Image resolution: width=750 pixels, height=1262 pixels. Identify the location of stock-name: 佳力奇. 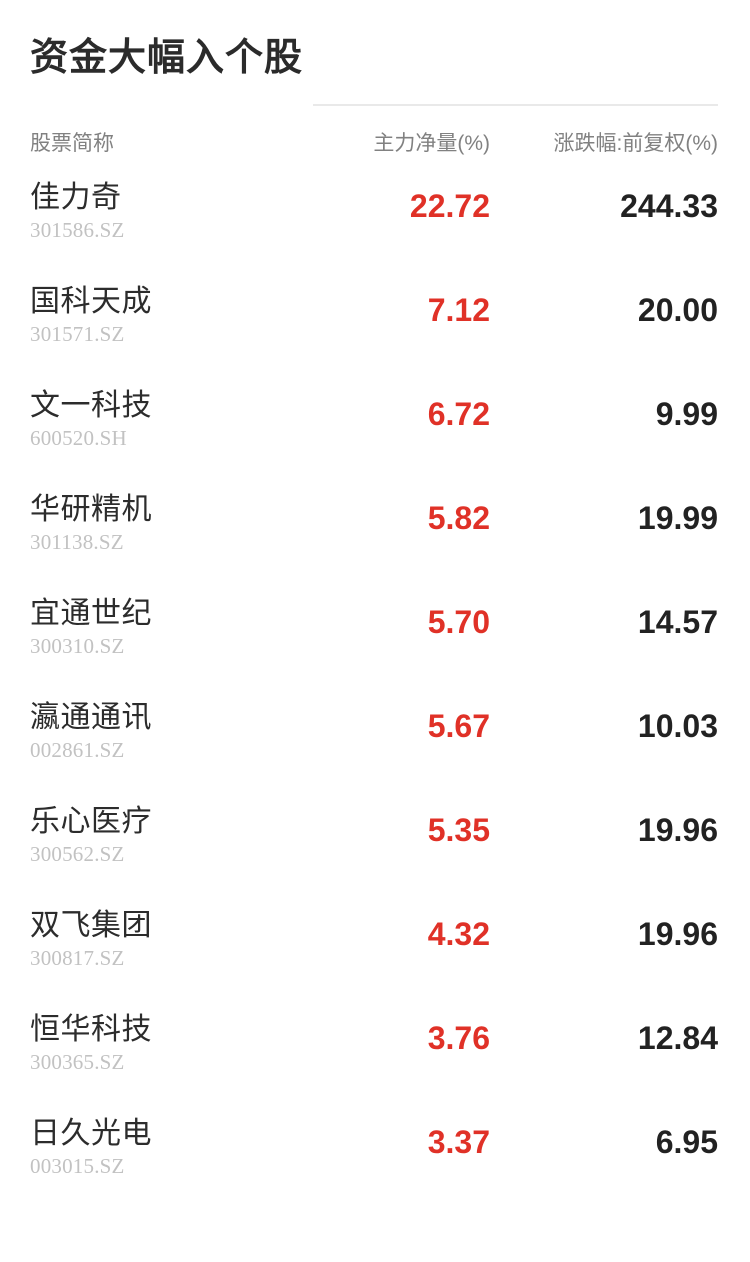
(76, 197).